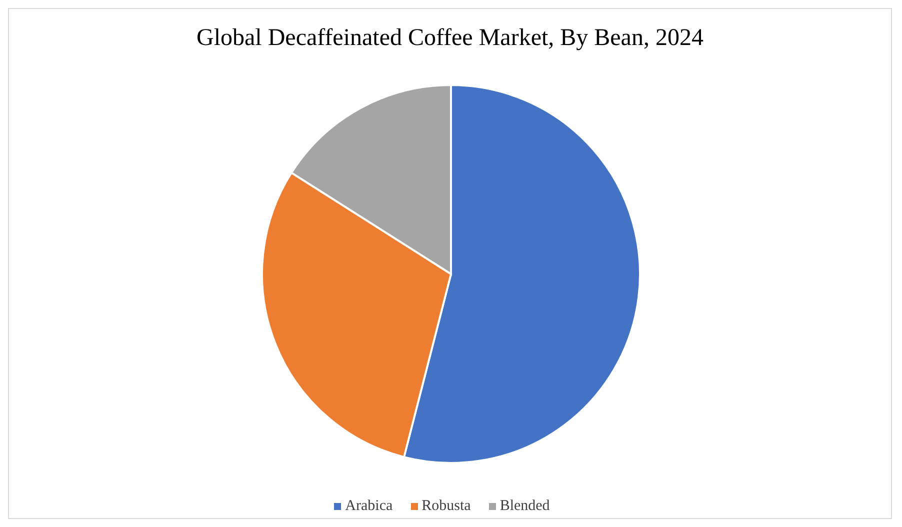 This screenshot has width=902, height=527. What do you see at coordinates (446, 506) in the screenshot?
I see `legend-label: Robusta` at bounding box center [446, 506].